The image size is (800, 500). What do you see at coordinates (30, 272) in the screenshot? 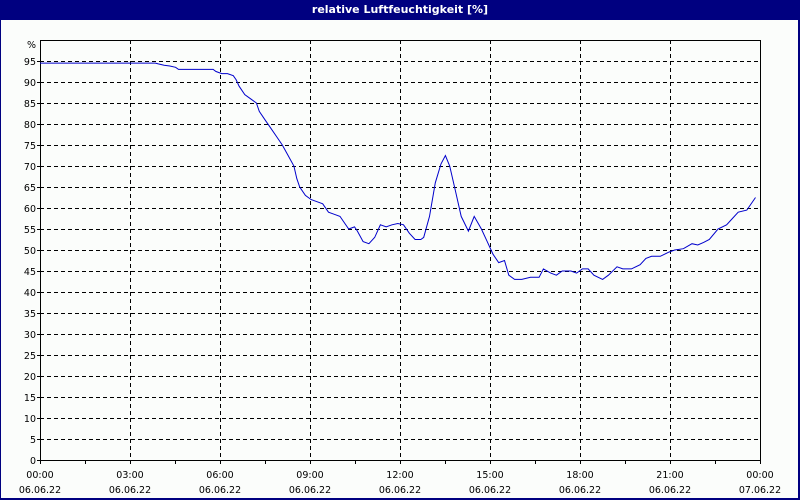
I see `y-tick-label: 45` at bounding box center [30, 272].